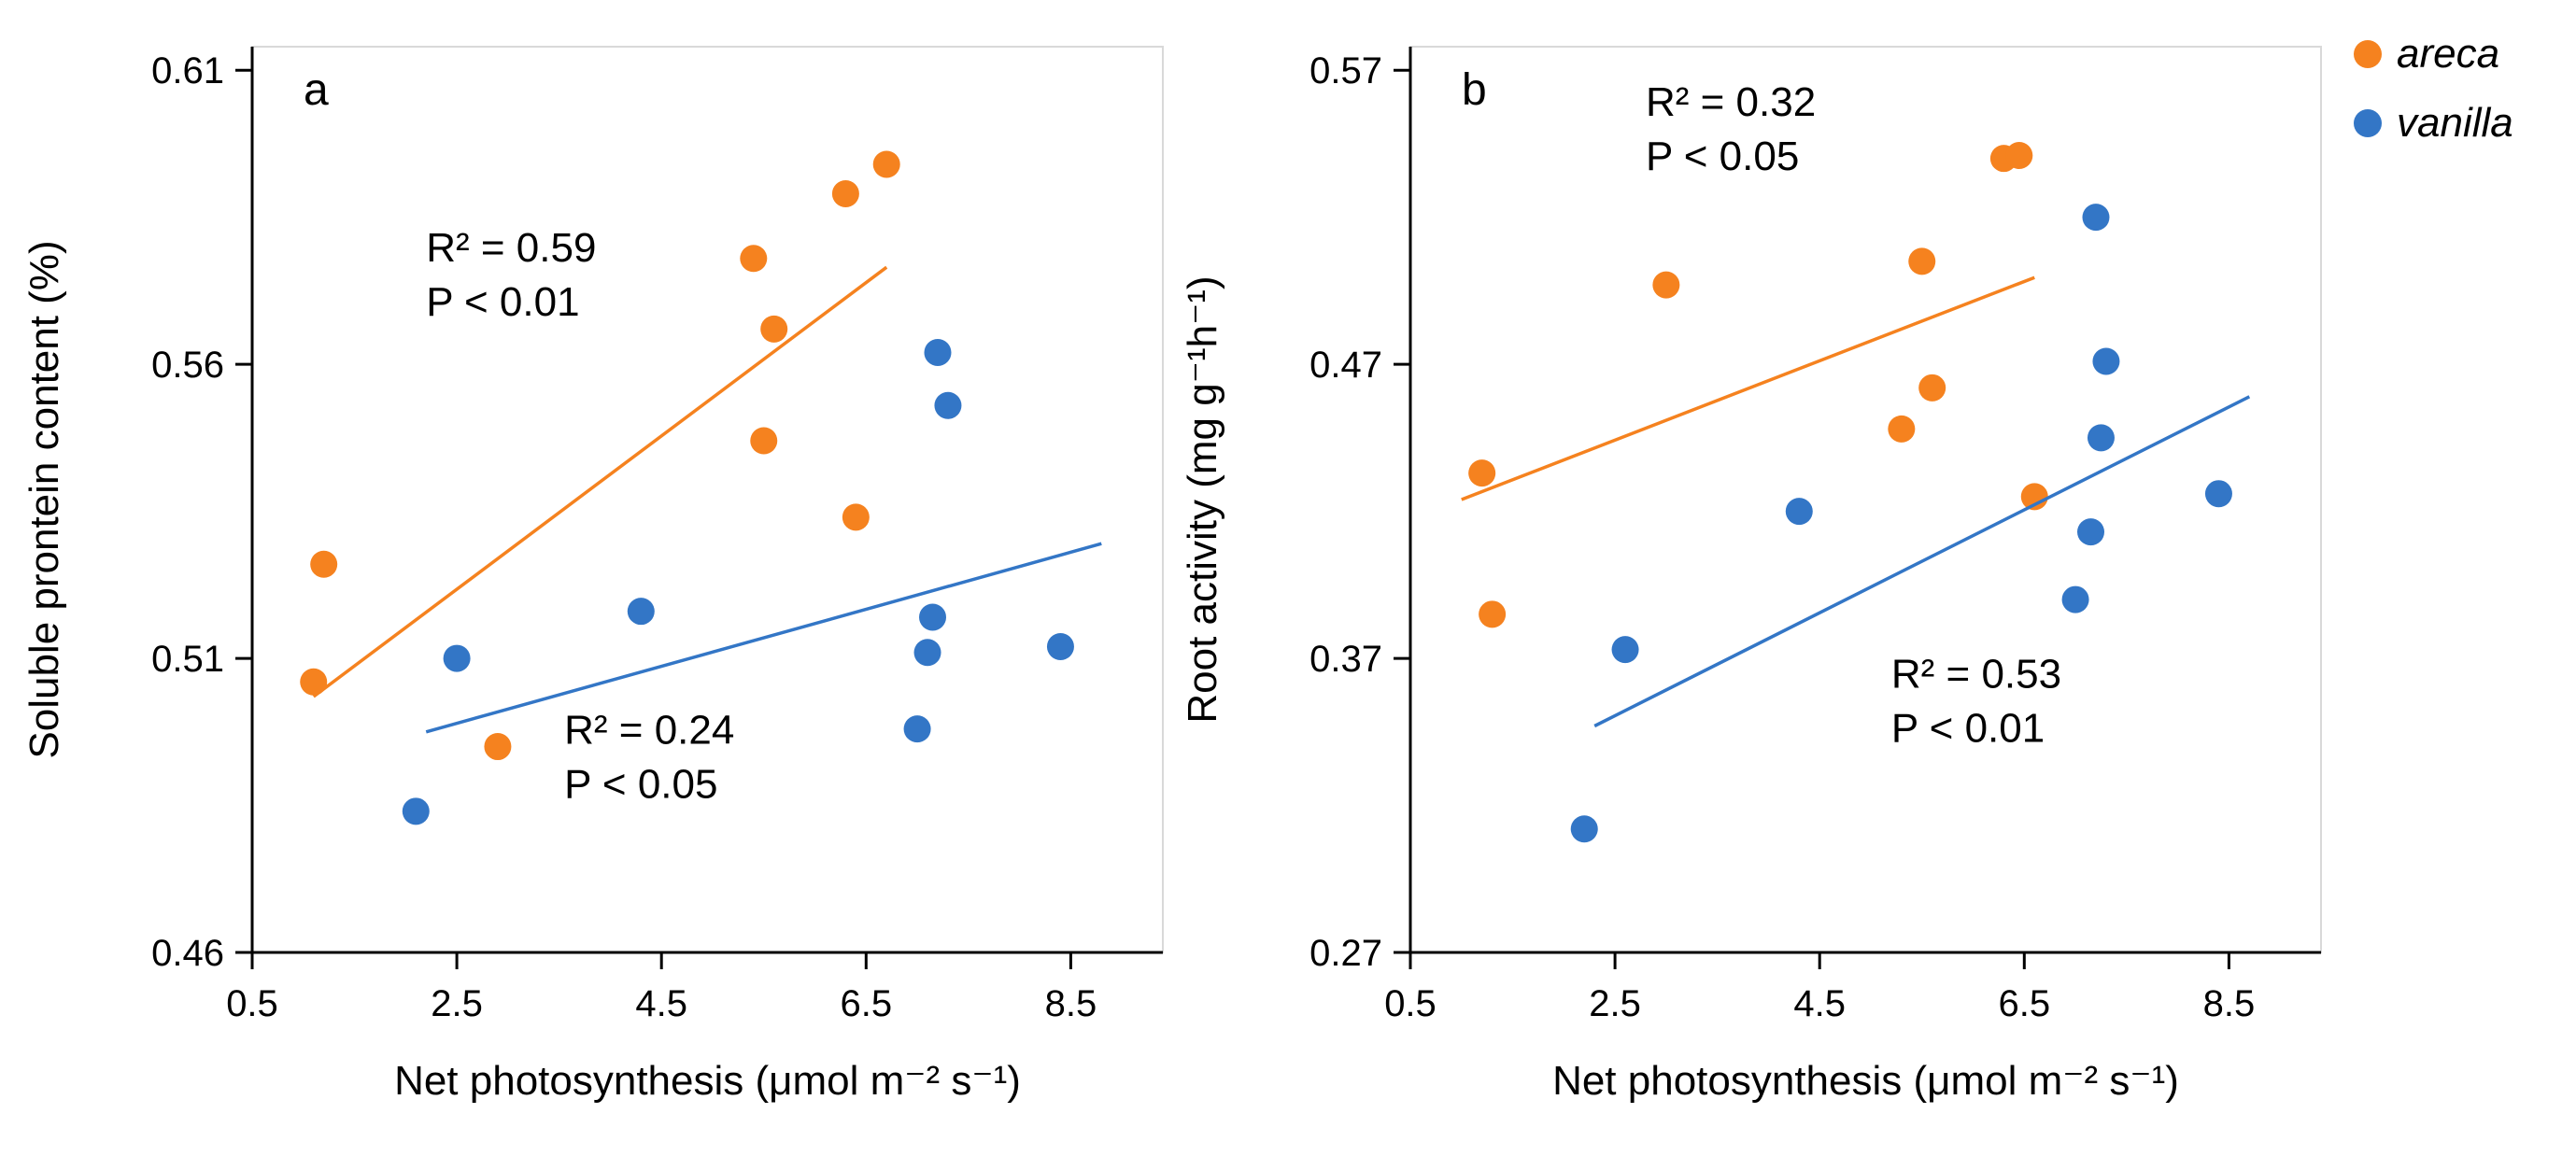 The height and width of the screenshot is (1156, 2576). I want to click on y-tick-label: 0.57, so click(1345, 71).